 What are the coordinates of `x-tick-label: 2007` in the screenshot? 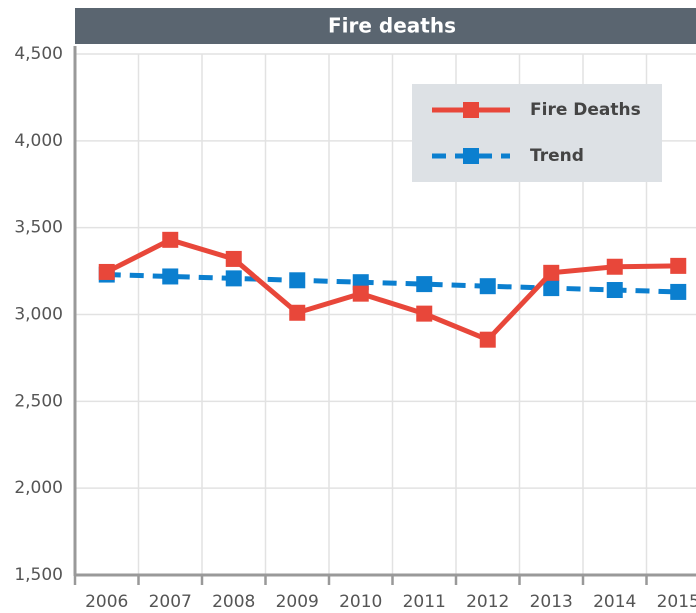 It's located at (170, 602).